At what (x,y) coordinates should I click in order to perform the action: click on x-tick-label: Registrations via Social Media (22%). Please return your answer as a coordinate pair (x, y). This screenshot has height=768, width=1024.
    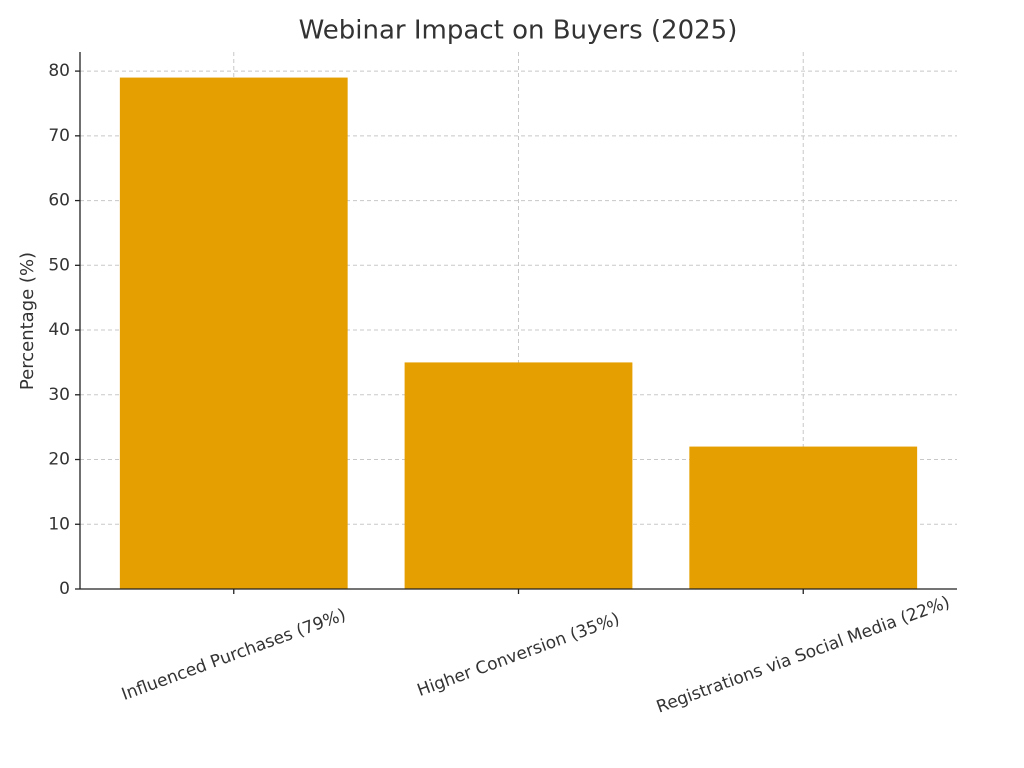
    Looking at the image, I should click on (803, 654).